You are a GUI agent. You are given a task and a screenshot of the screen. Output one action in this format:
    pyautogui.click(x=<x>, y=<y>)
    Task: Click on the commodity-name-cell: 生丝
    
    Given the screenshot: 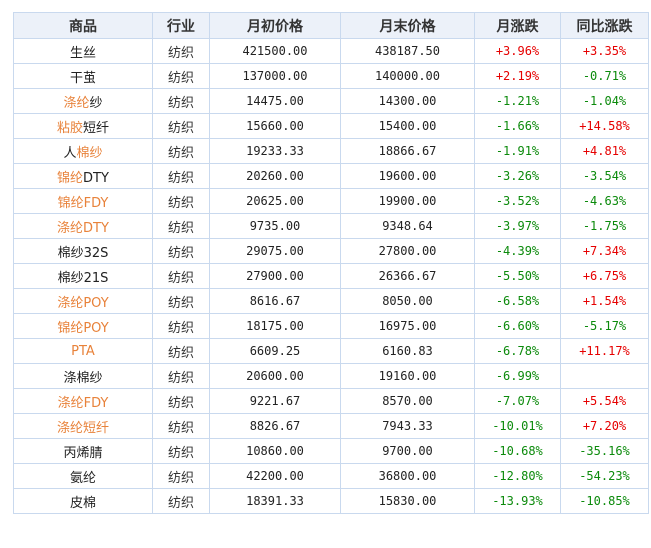 What is the action you would take?
    pyautogui.click(x=83, y=51)
    